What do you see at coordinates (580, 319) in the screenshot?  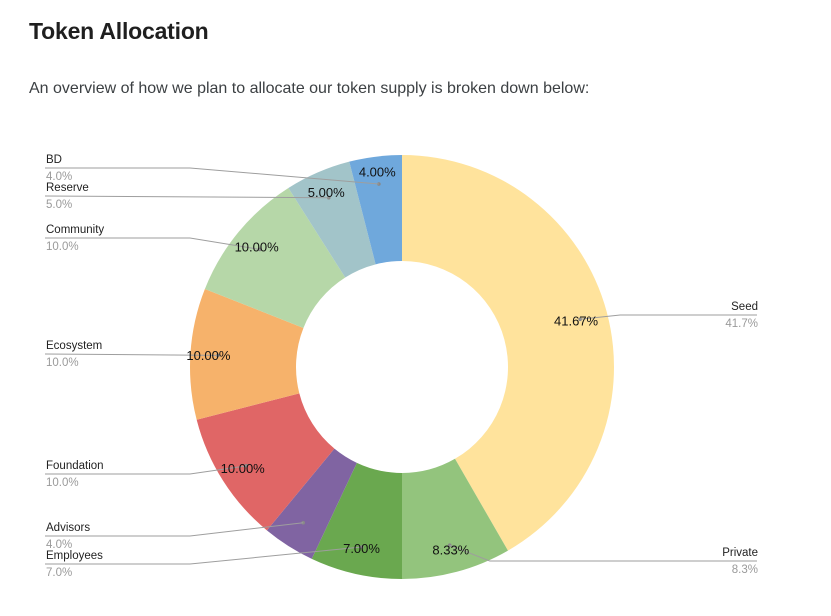 I see `leader-dot-seed` at bounding box center [580, 319].